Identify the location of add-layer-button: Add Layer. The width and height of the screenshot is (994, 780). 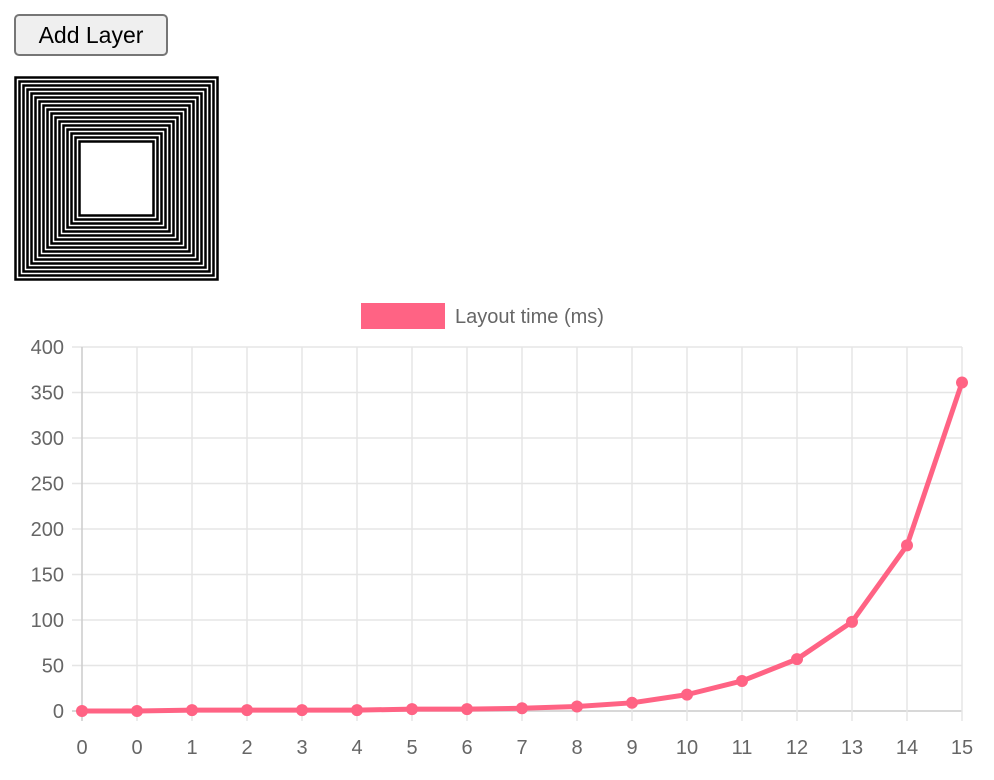
(91, 35).